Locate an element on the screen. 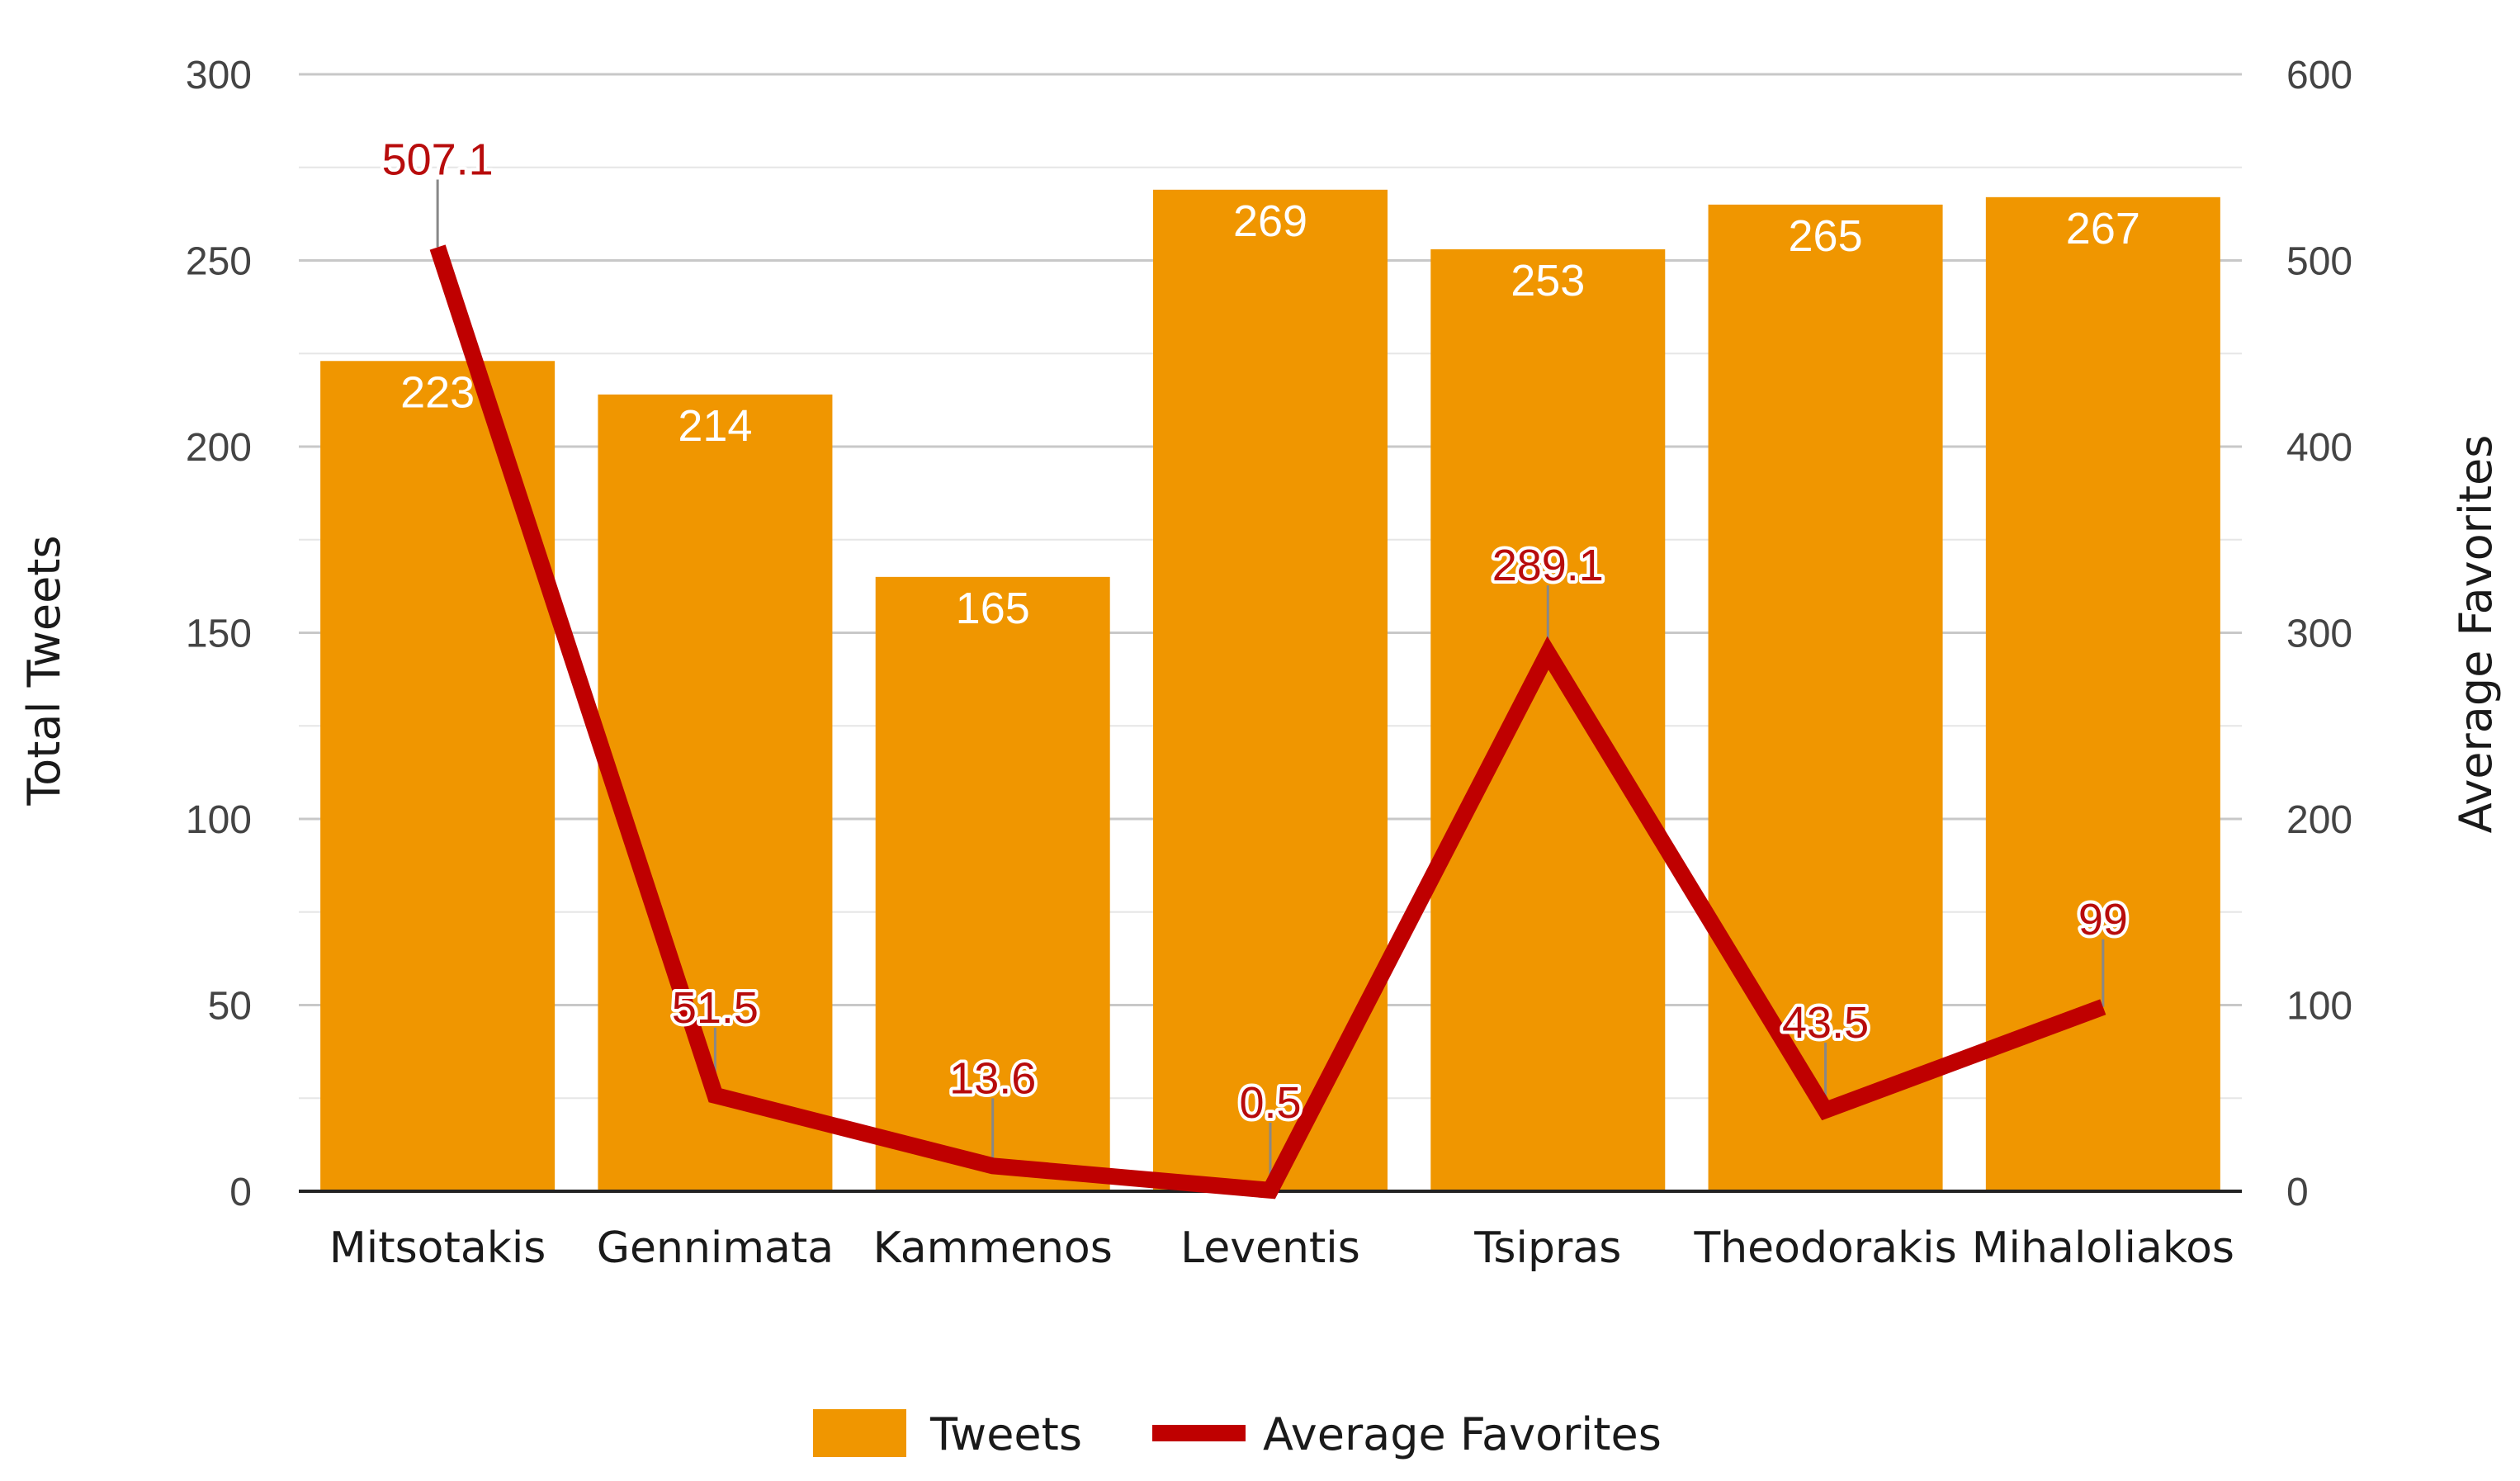 The height and width of the screenshot is (1481, 2520). average-favorites-label: 99 is located at coordinates (2103, 919).